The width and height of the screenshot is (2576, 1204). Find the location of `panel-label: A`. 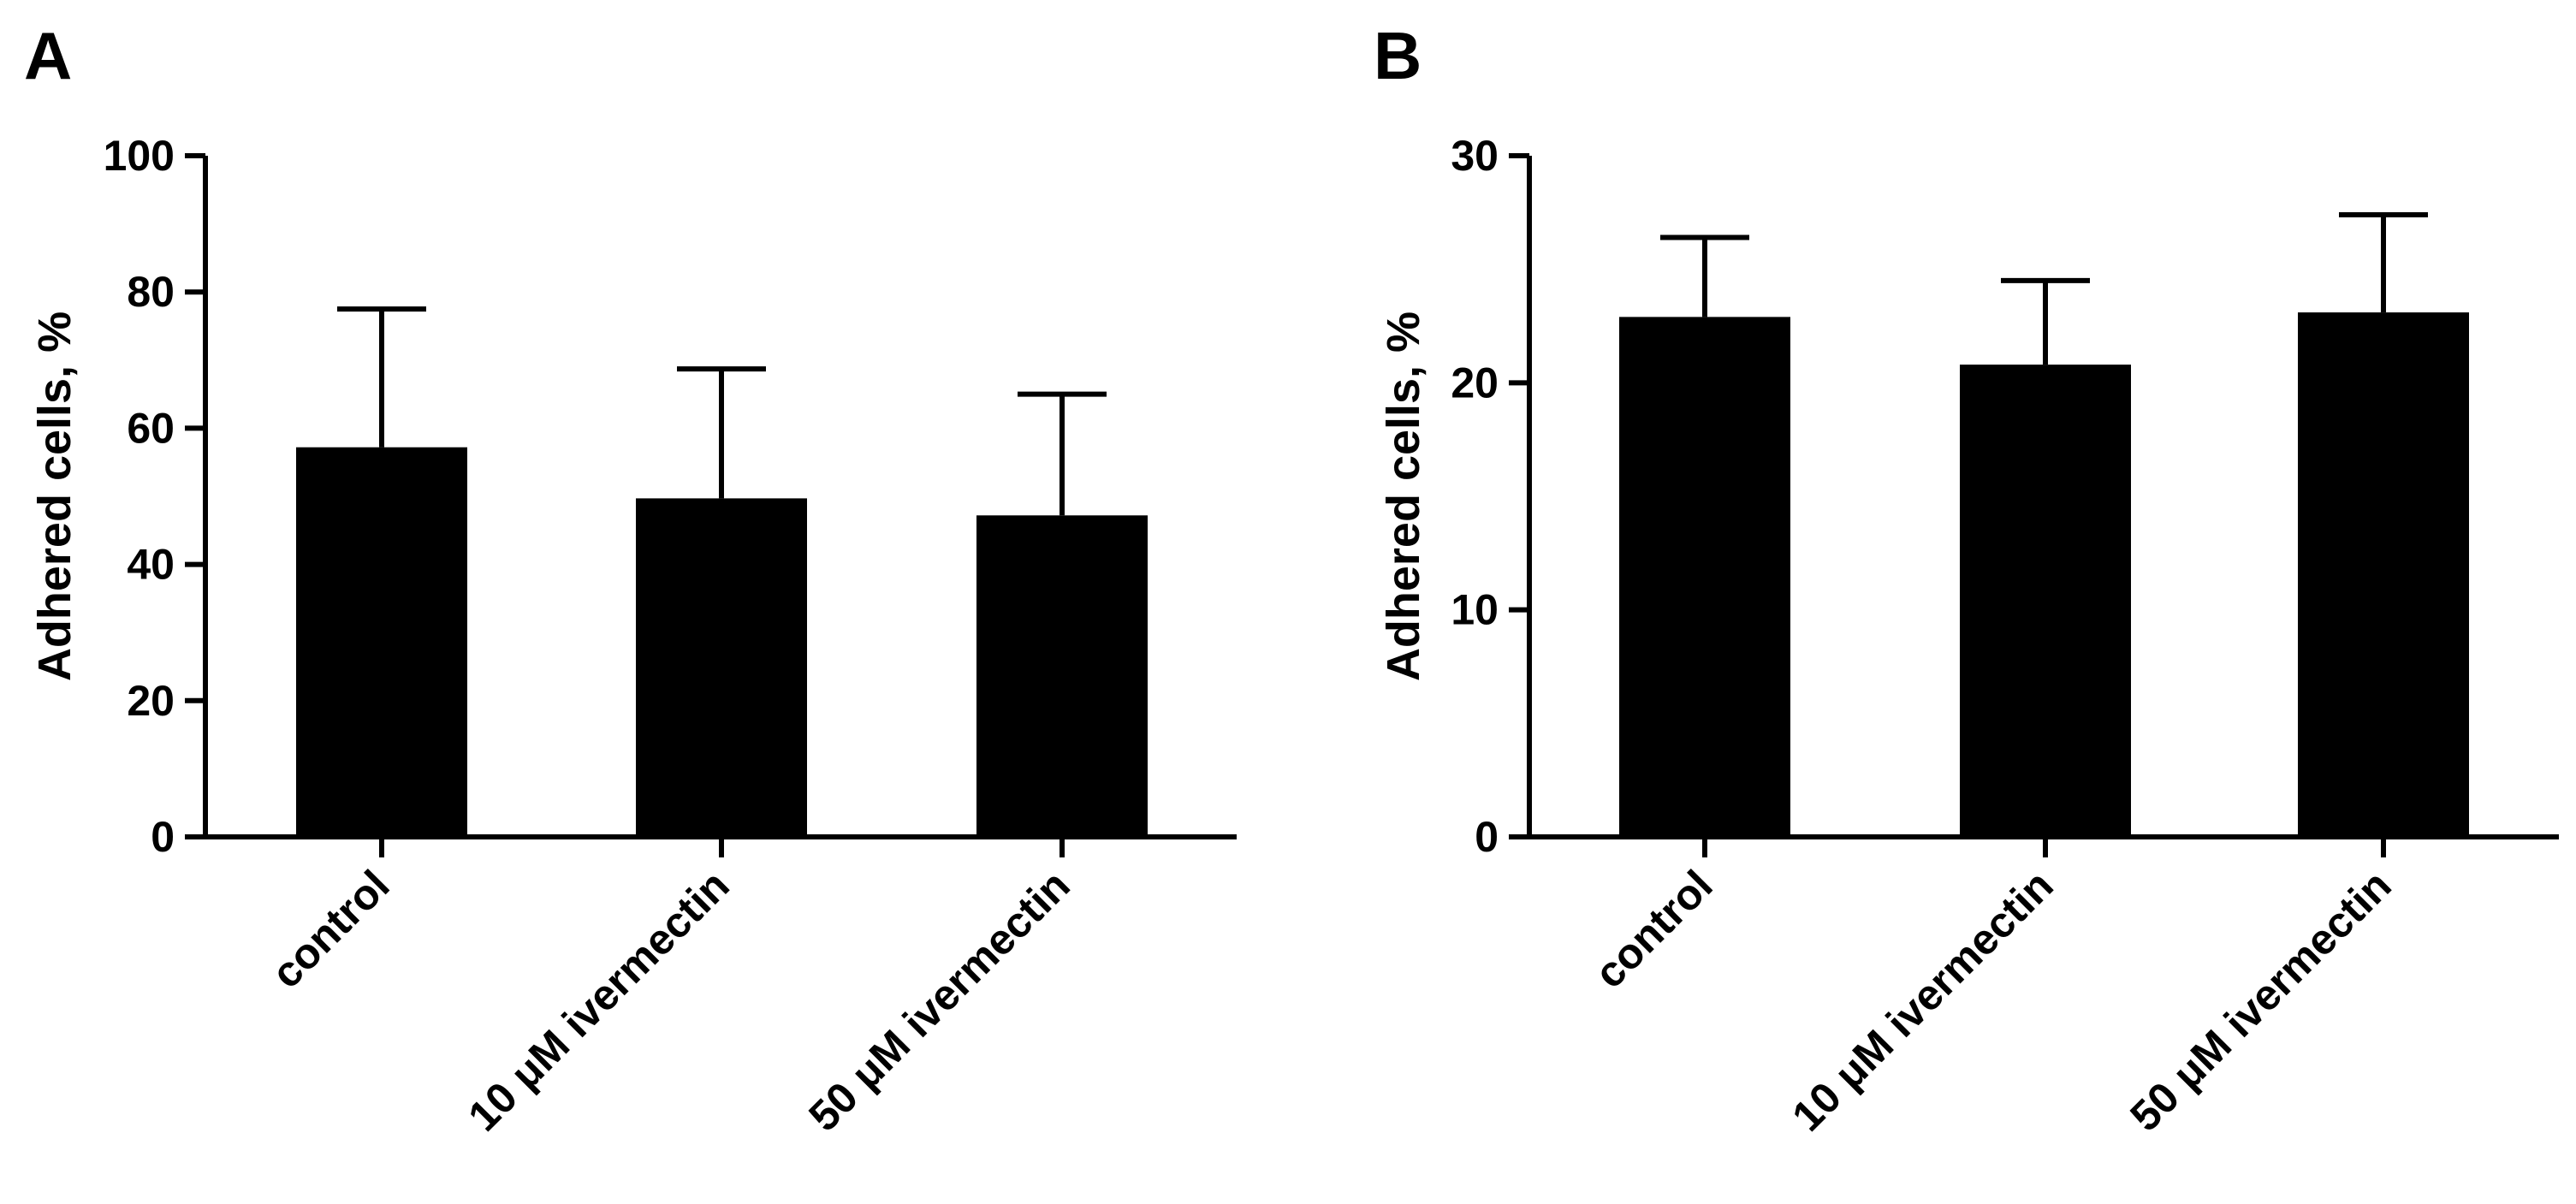

panel-label: A is located at coordinates (48, 55).